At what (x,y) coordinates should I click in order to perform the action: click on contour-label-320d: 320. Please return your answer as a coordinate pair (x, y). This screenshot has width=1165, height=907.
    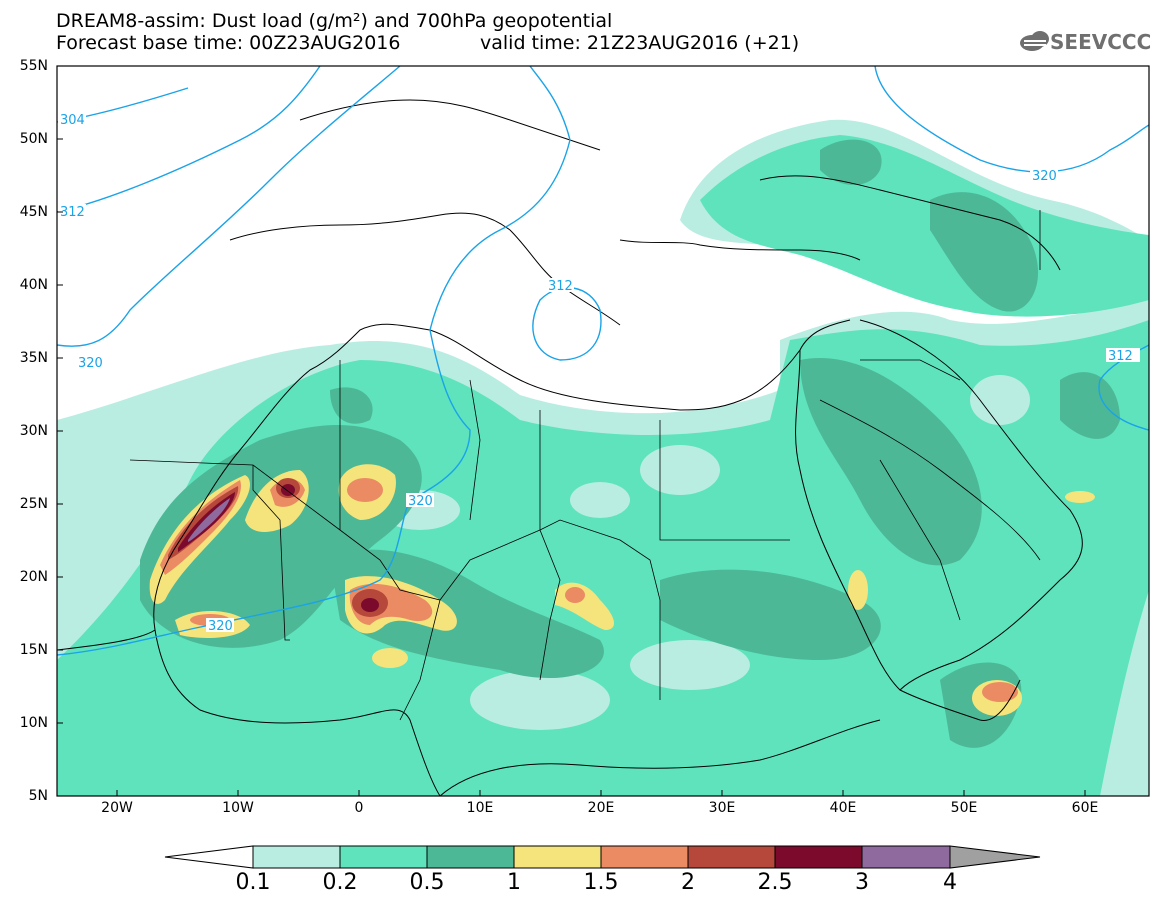
    Looking at the image, I should click on (1044, 176).